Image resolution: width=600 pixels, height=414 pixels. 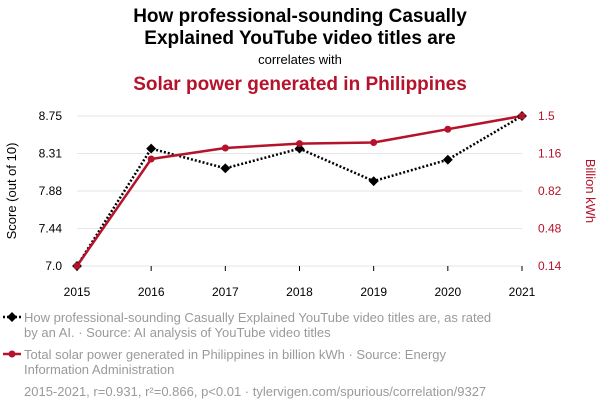 I want to click on x-tick-label: 2018, so click(x=299, y=292).